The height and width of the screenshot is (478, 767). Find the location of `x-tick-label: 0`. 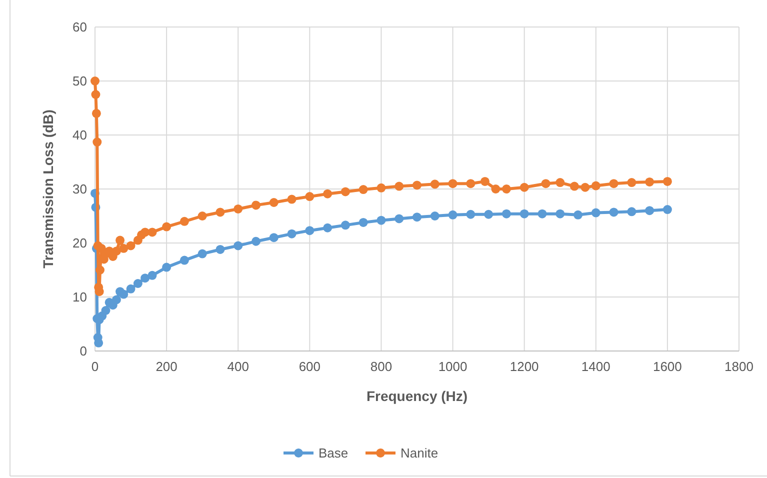

x-tick-label: 0 is located at coordinates (95, 366).